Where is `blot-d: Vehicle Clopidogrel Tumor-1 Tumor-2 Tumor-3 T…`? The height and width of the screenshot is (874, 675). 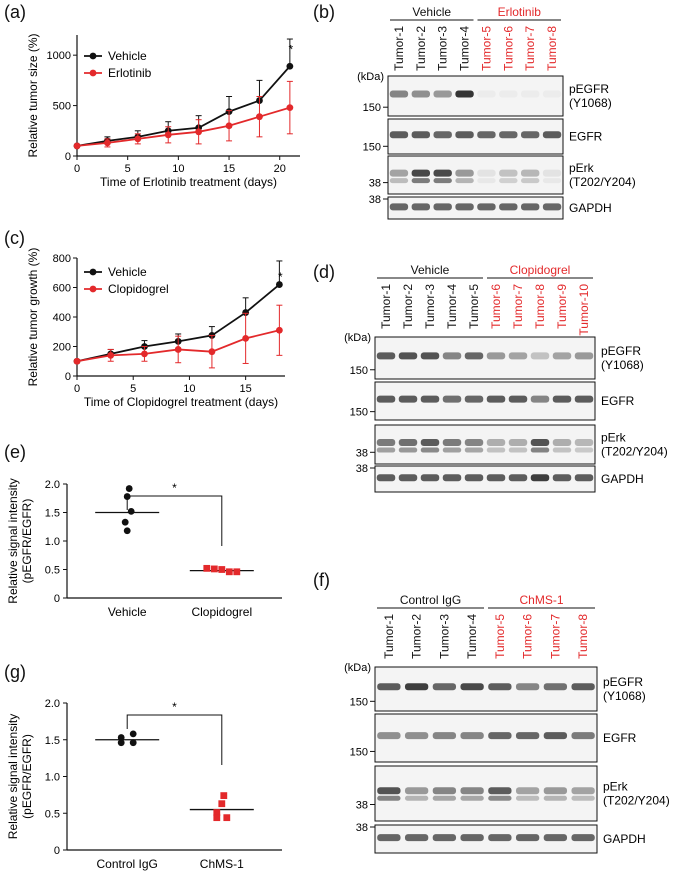 blot-d: Vehicle Clopidogrel Tumor-1 Tumor-2 Tumor-3 T… is located at coordinates (506, 378).